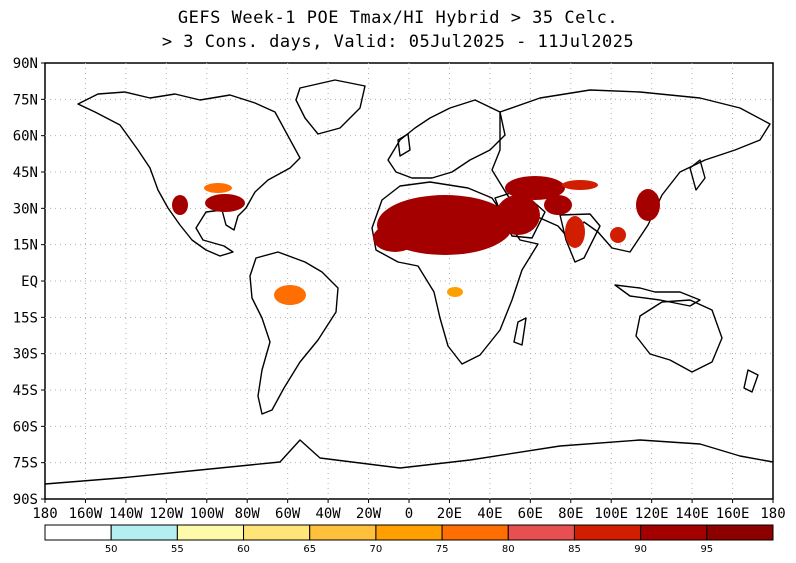 Image resolution: width=796 pixels, height=563 pixels. I want to click on africa-outline, so click(455, 273).